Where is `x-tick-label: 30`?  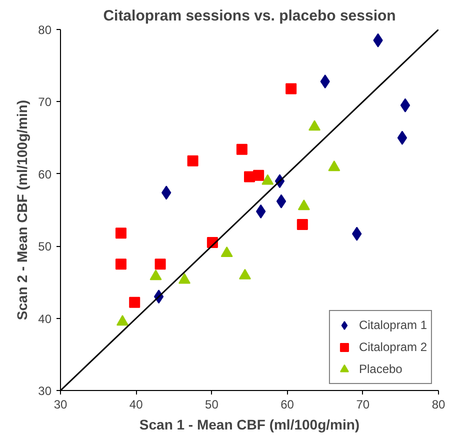 x-tick-label: 30 is located at coordinates (61, 405).